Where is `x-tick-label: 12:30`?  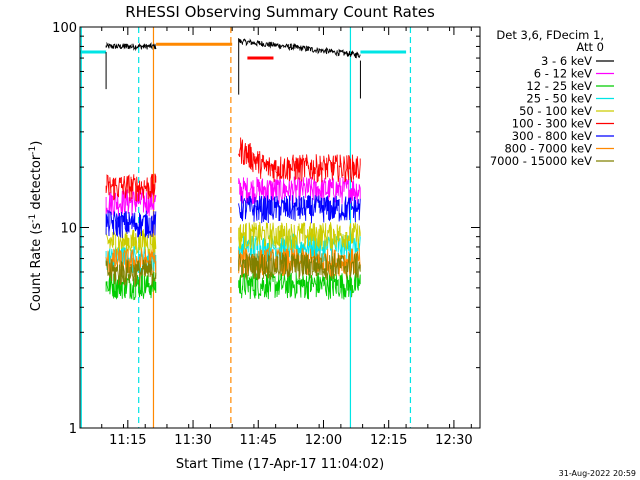 x-tick-label: 12:30 is located at coordinates (453, 440).